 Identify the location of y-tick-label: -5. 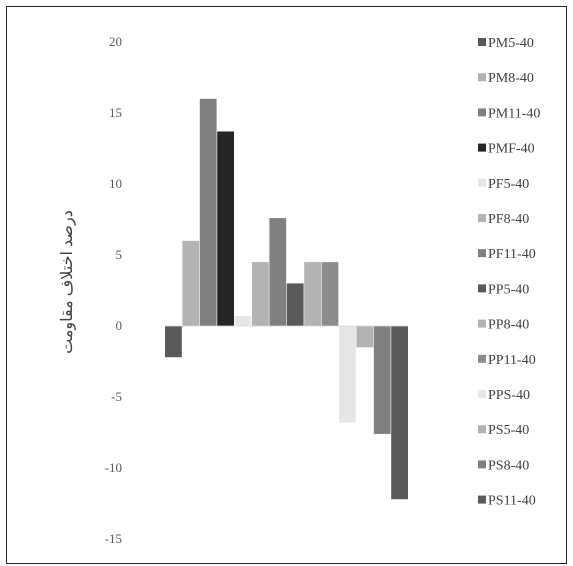
(116, 396).